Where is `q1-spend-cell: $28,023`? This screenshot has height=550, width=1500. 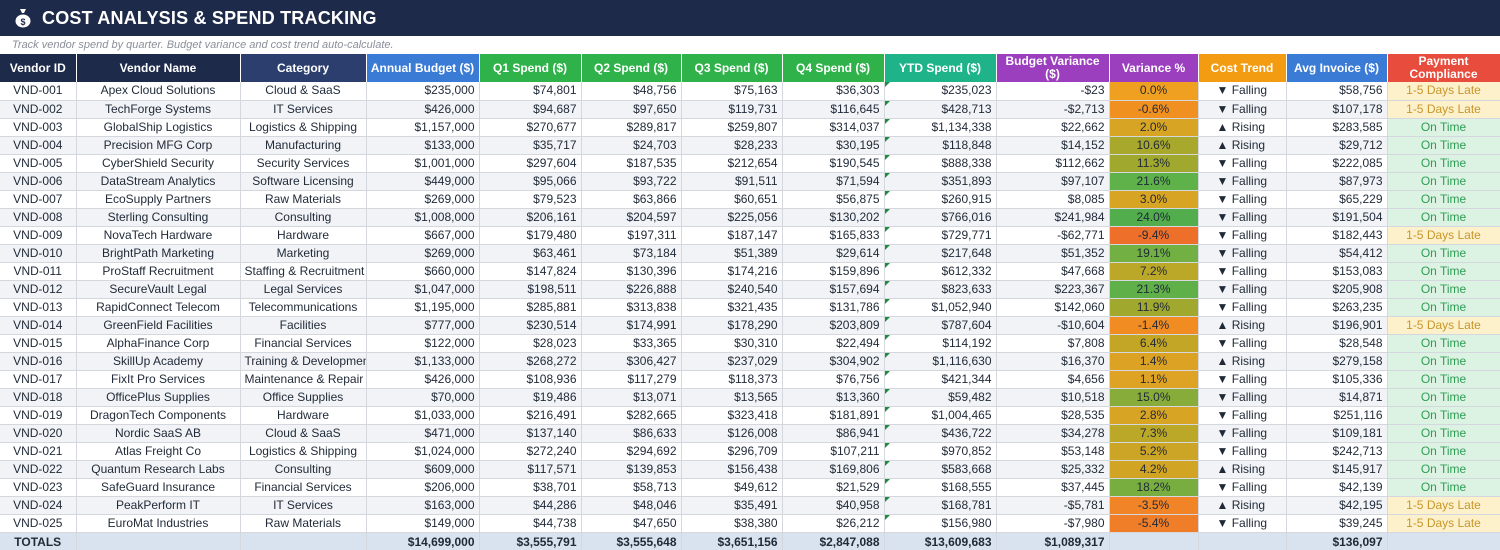
q1-spend-cell: $28,023 is located at coordinates (530, 343).